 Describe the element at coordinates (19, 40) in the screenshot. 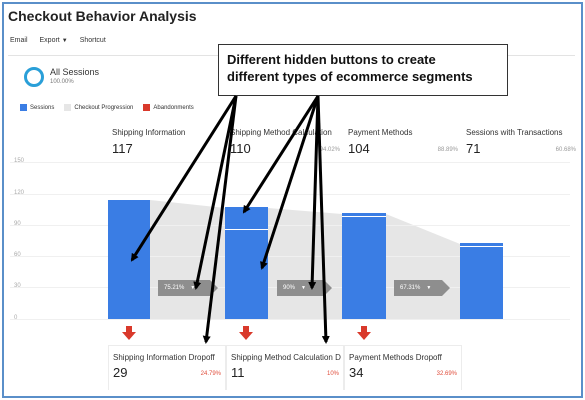

I see `email-button: Email` at that location.